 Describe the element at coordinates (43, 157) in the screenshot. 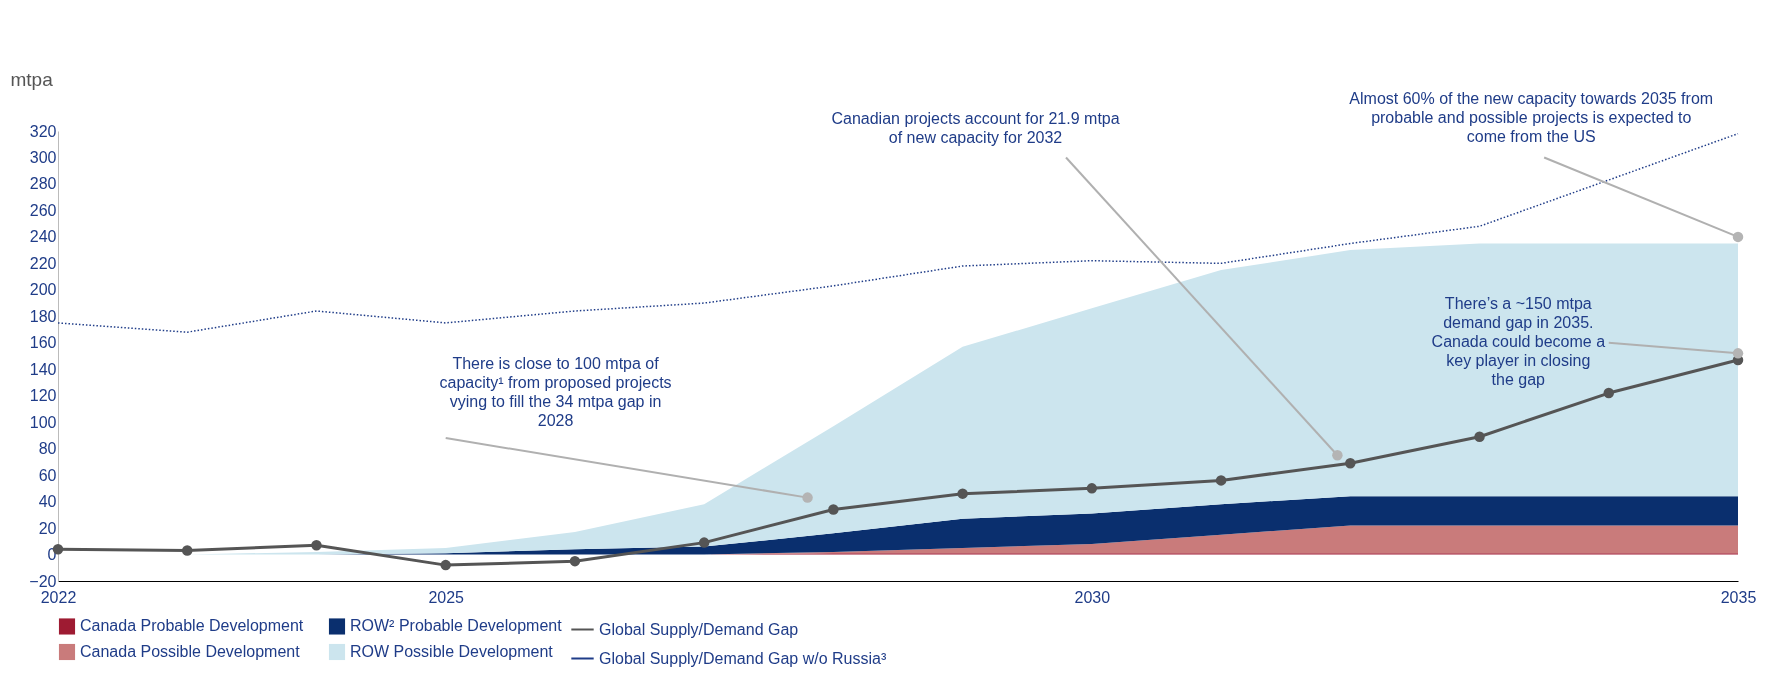

I see `y-tick-label: 300` at that location.